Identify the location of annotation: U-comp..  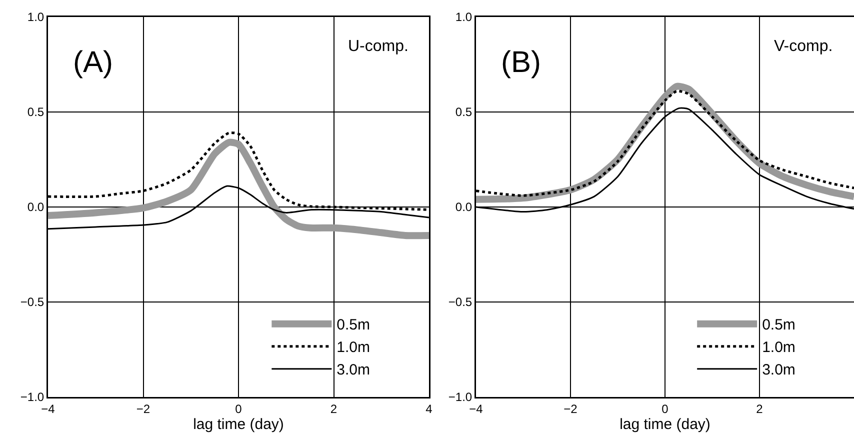
(378, 46).